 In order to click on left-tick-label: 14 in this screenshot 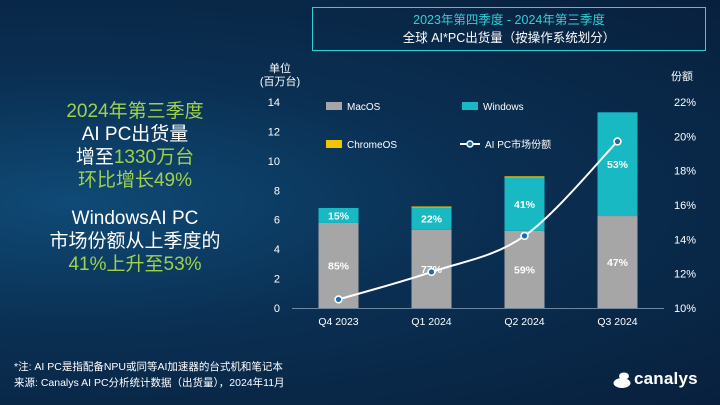, I will do `click(274, 103)`.